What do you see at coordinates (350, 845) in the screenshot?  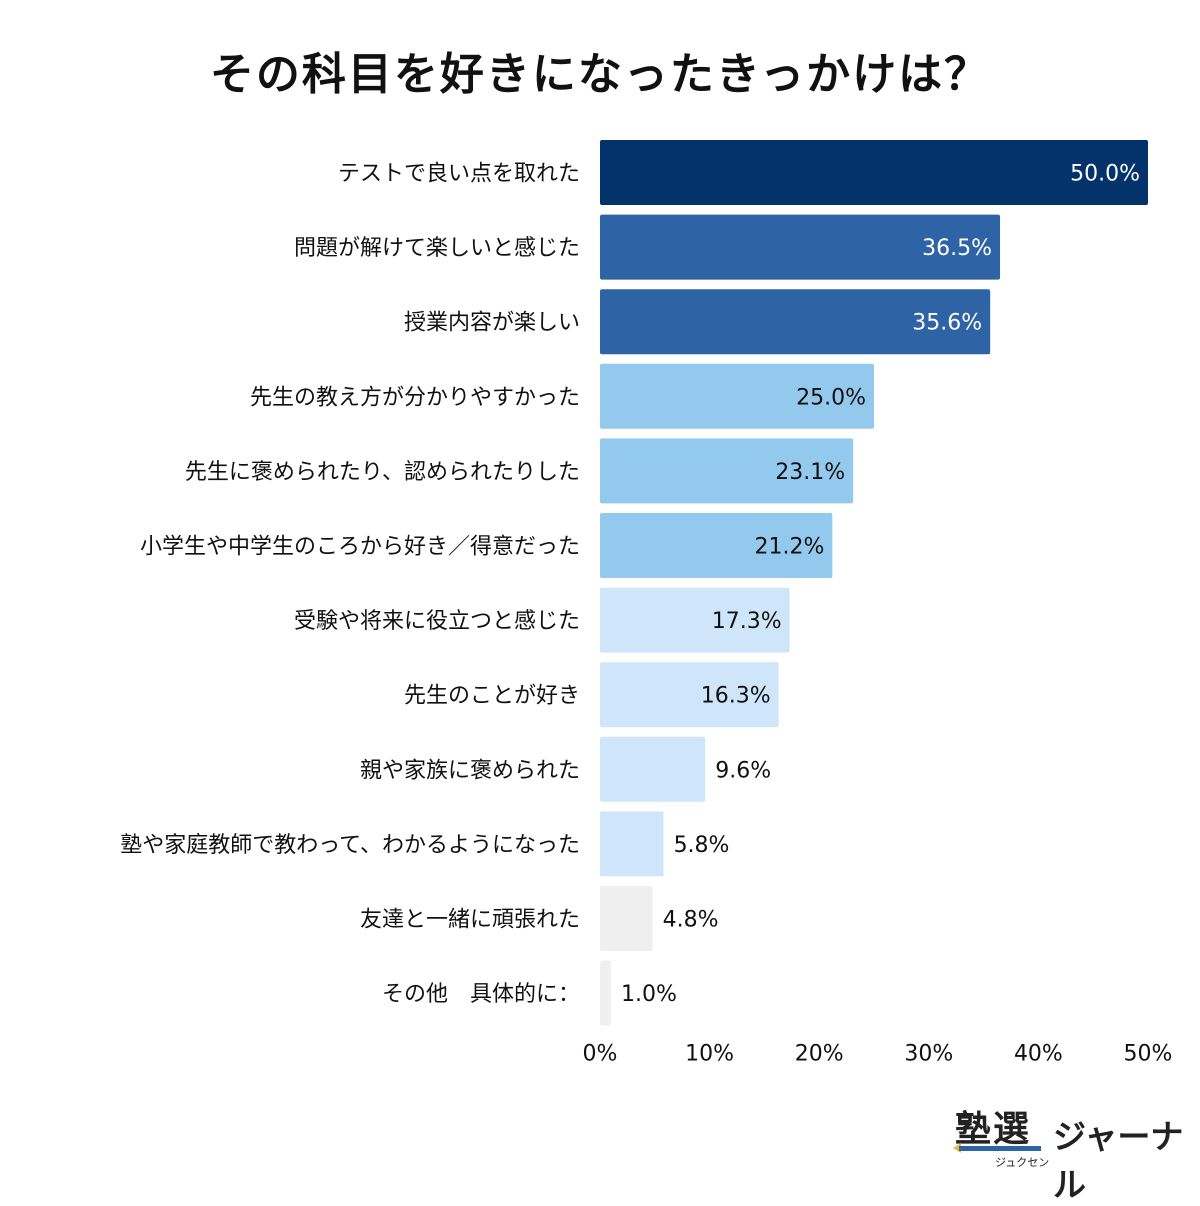 I see `category-label: 塾や家庭教師で教わって、わかるようになった` at bounding box center [350, 845].